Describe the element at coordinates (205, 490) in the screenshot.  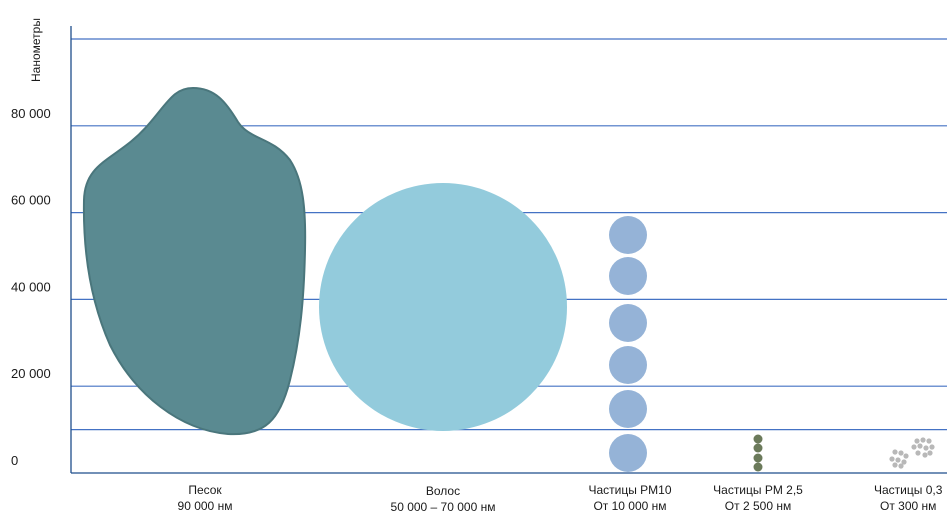
I see `category-name-sand: Песок` at that location.